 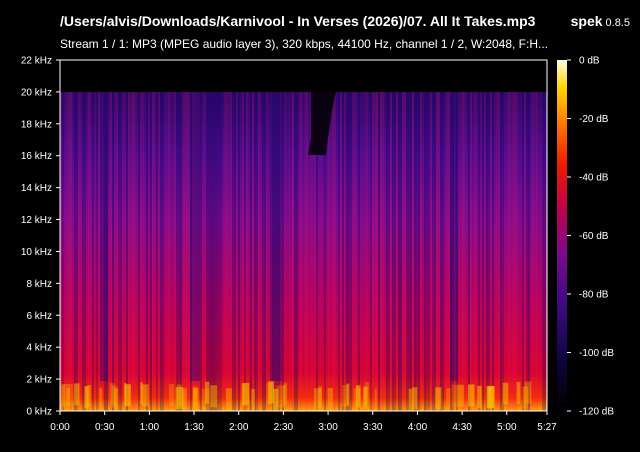 I want to click on time-tick-label: 3:30, so click(x=373, y=427).